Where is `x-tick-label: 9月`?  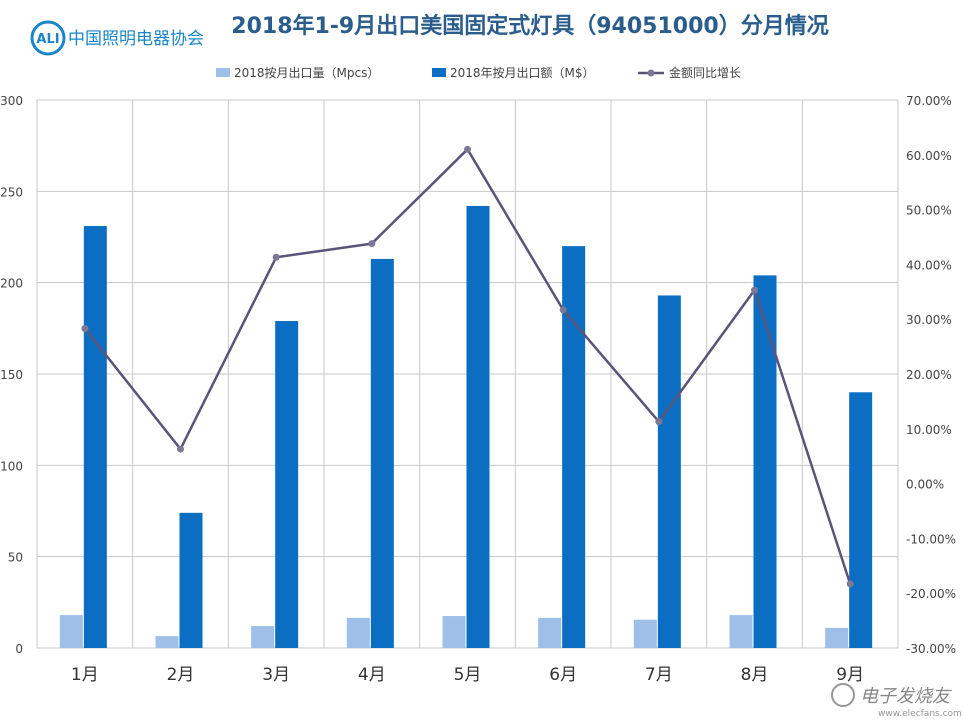 x-tick-label: 9月 is located at coordinates (850, 675).